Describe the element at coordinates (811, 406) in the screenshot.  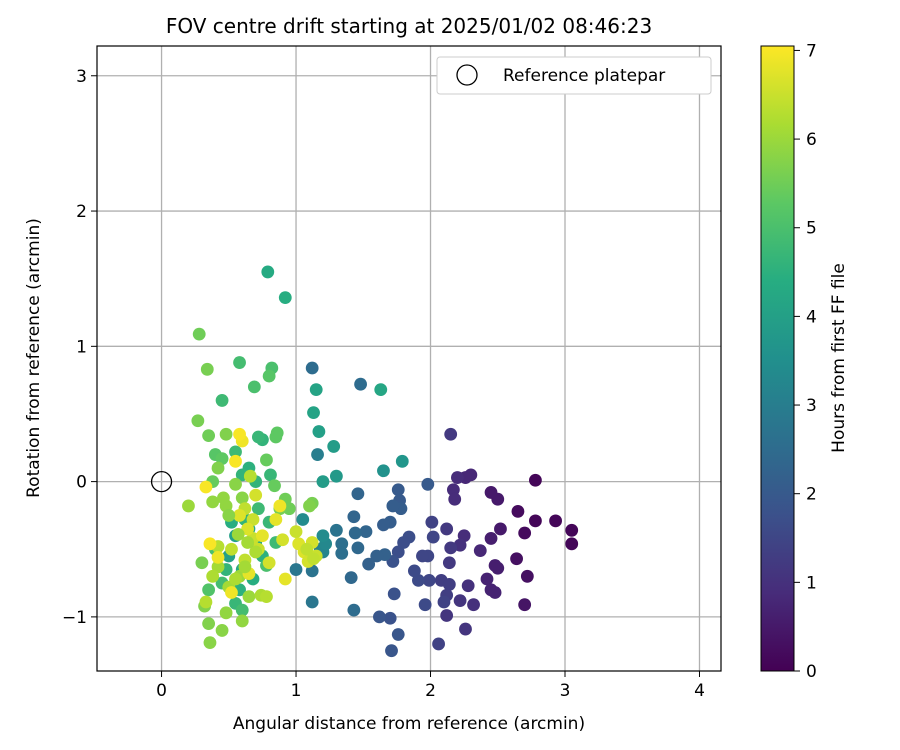
I see `colorbar-tick-label: 3` at that location.